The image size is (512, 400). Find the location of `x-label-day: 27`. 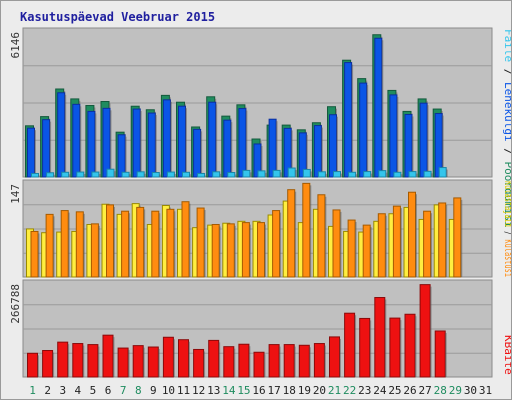

x-label-day: 27 is located at coordinates (425, 390).